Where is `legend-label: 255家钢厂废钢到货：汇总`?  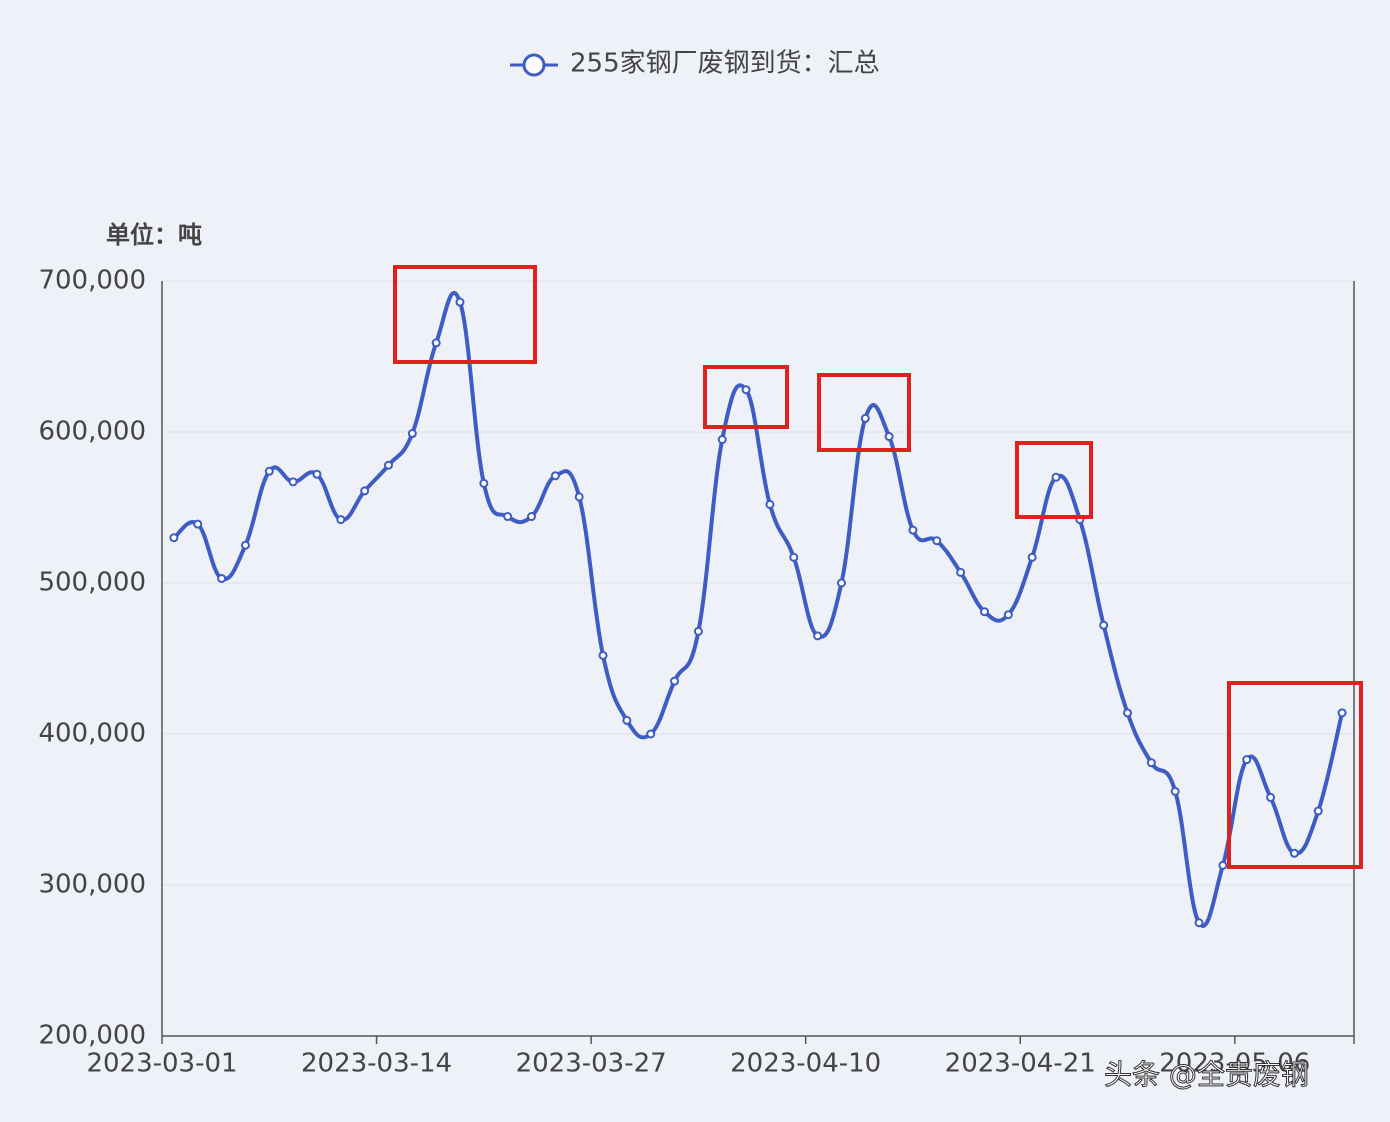
legend-label: 255家钢厂废钢到货：汇总 is located at coordinates (725, 64).